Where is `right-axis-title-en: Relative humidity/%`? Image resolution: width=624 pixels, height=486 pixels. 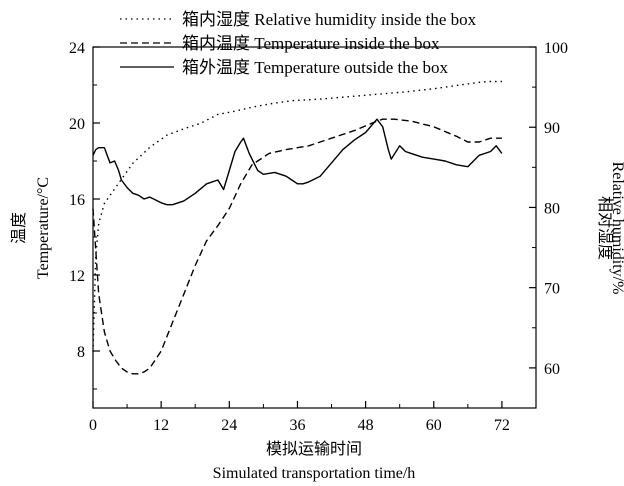 right-axis-title-en: Relative humidity/% is located at coordinates (616, 228).